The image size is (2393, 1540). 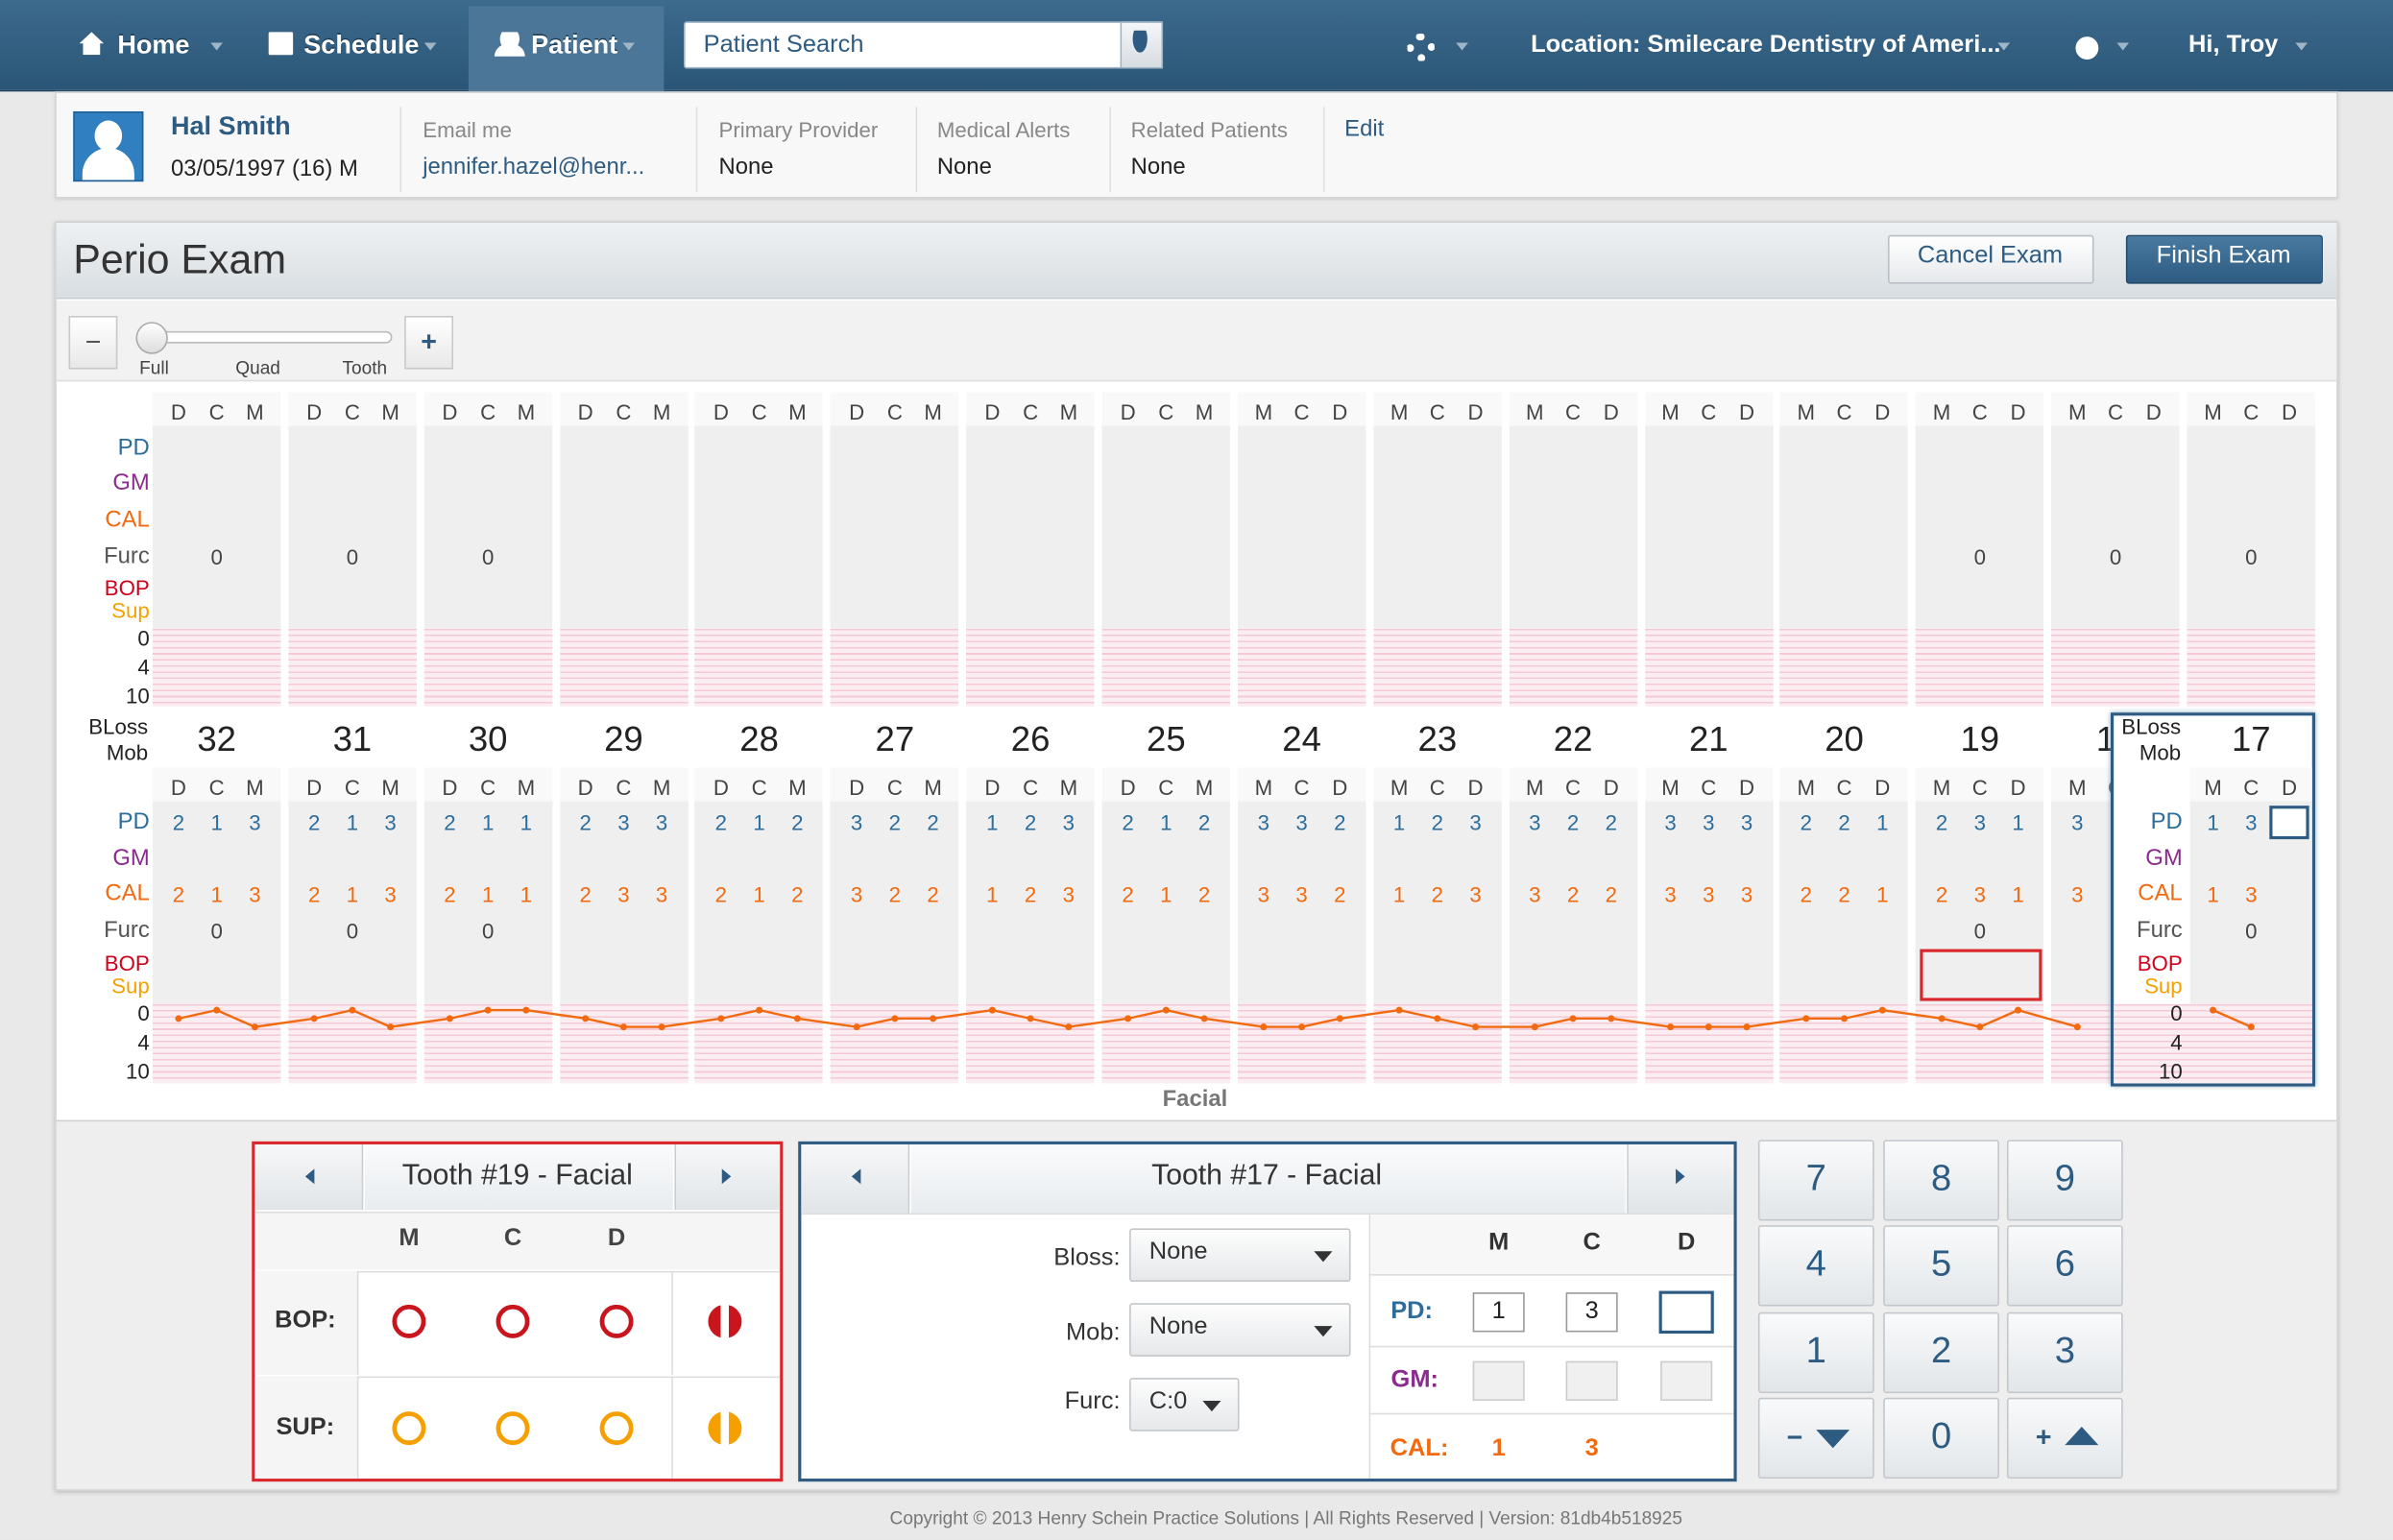 What do you see at coordinates (151, 338) in the screenshot?
I see `zoom-knob` at bounding box center [151, 338].